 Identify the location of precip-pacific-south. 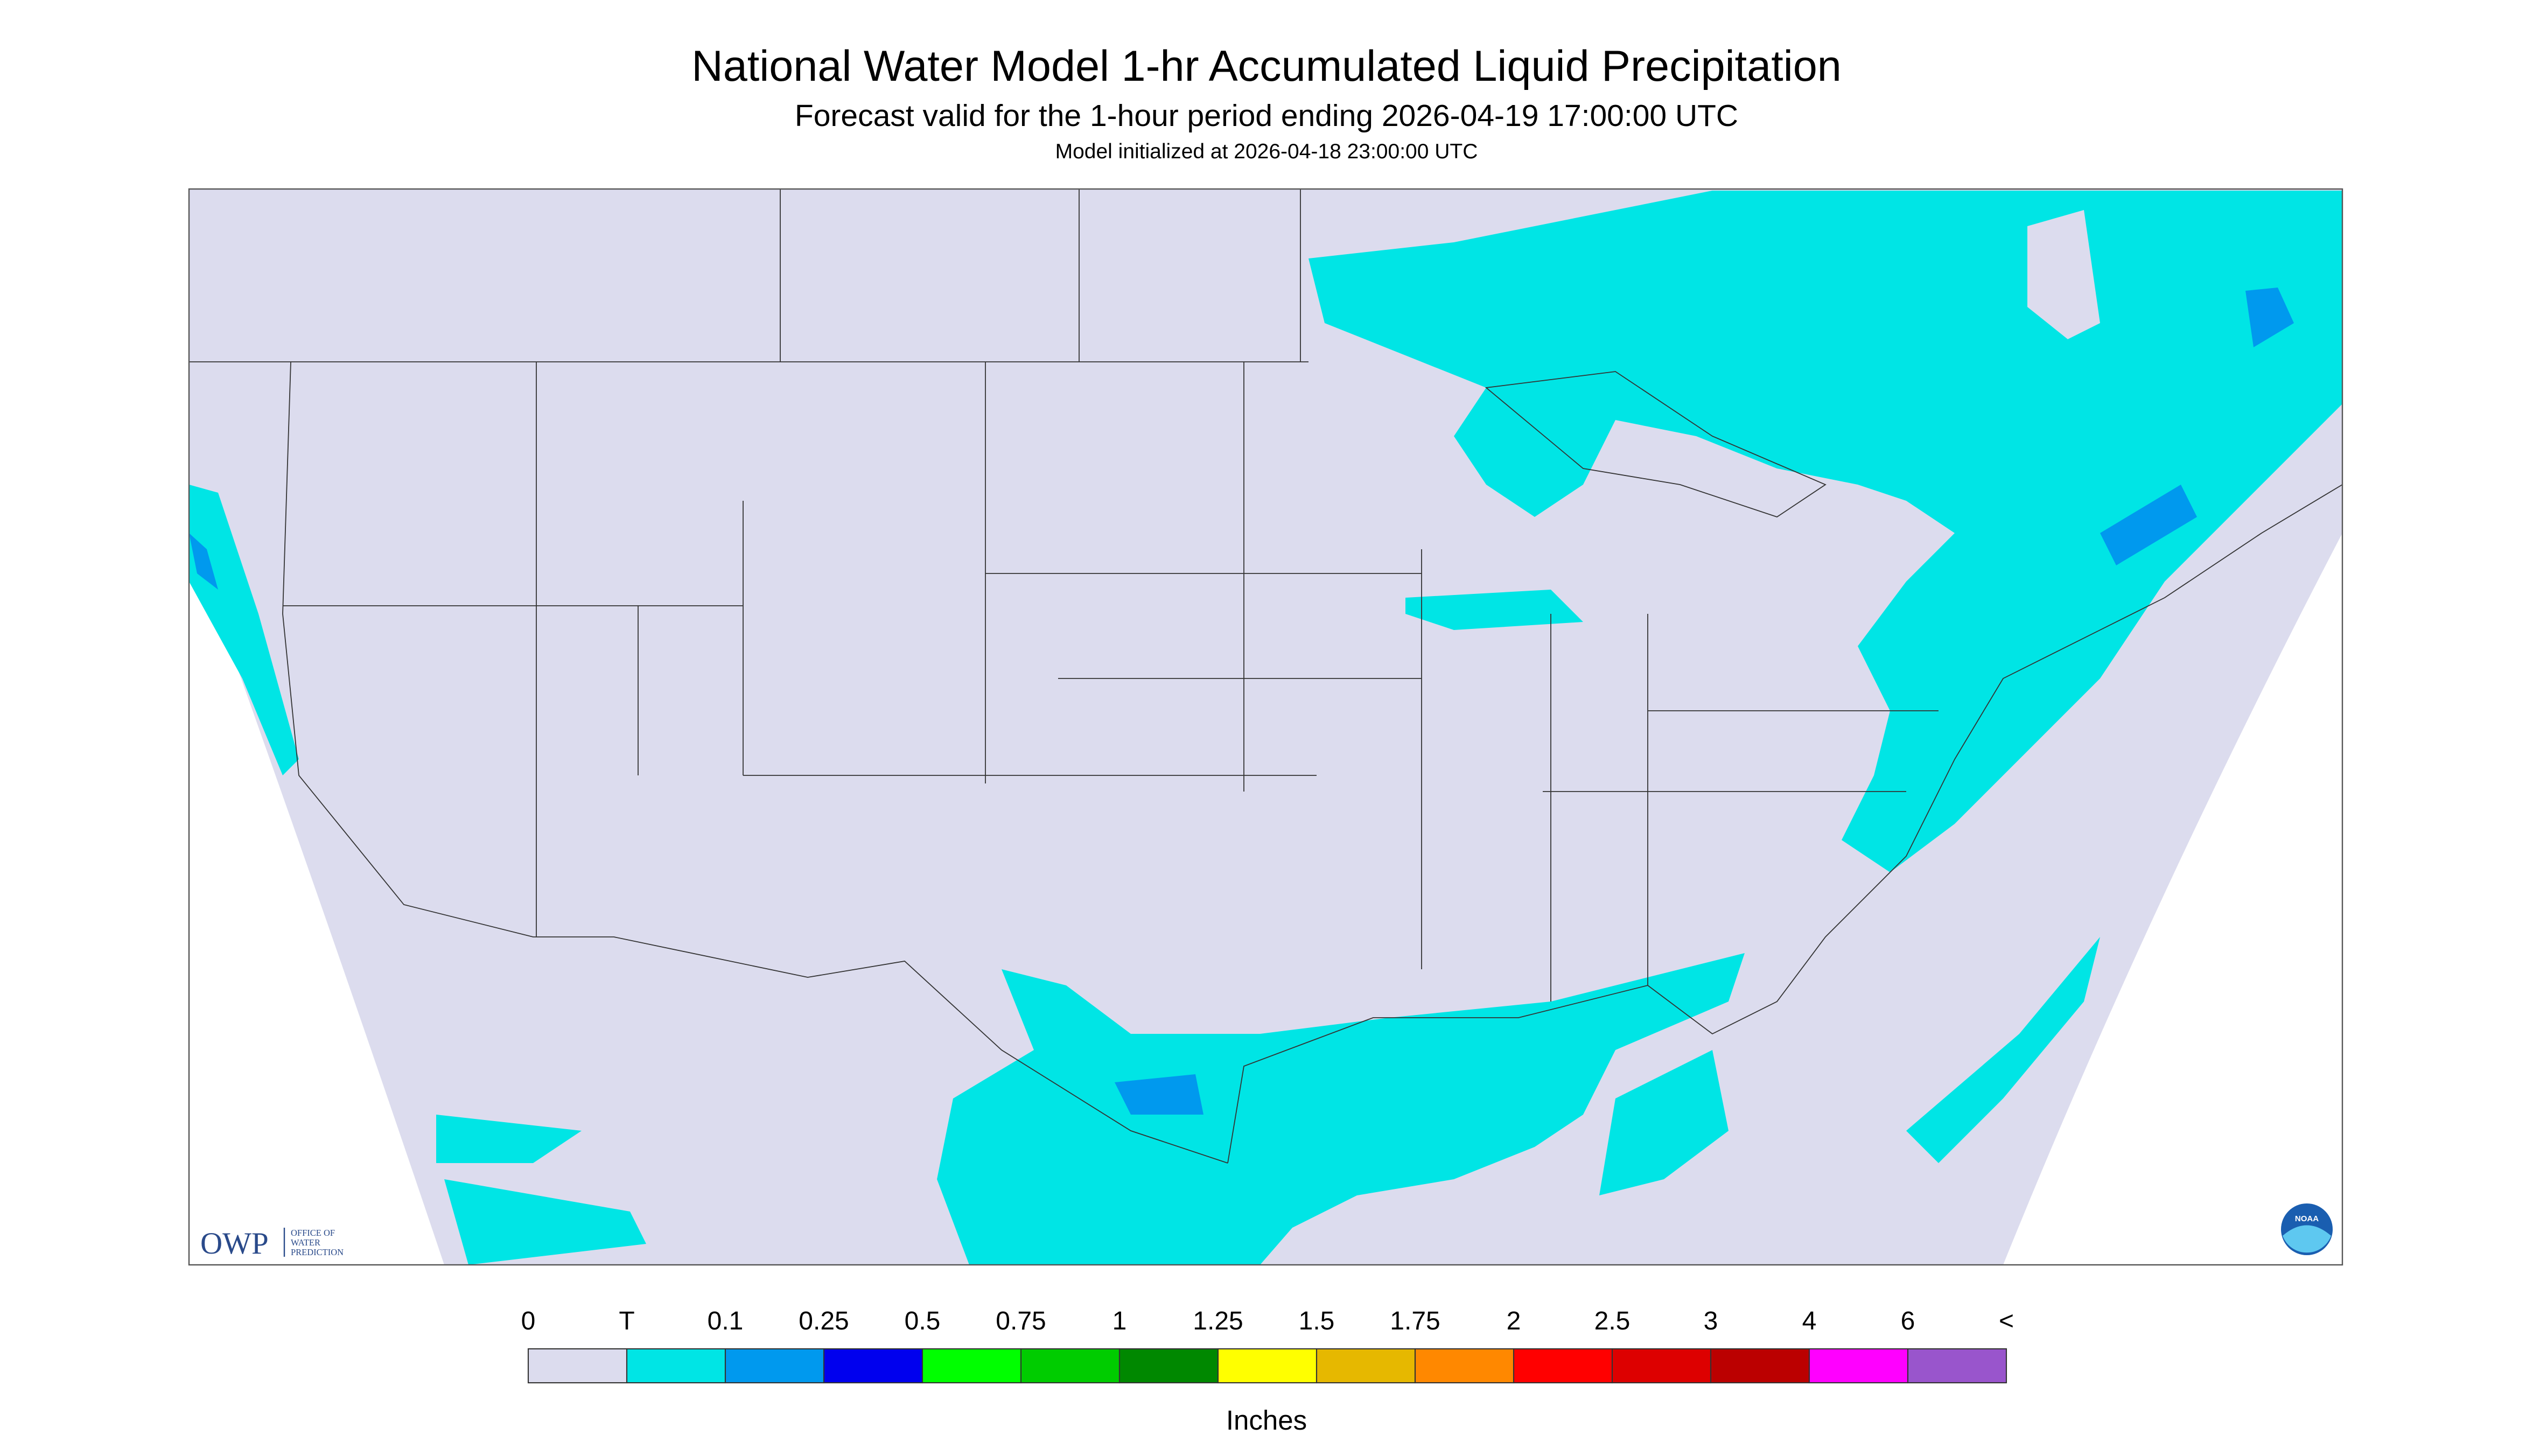
(545, 1222).